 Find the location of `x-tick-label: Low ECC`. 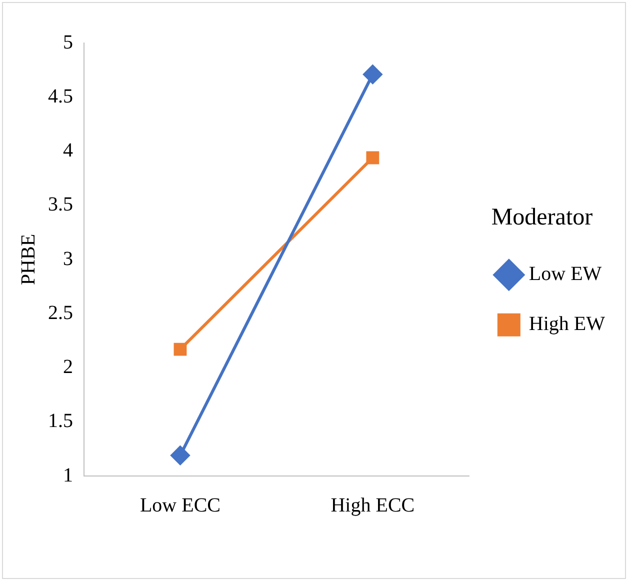

x-tick-label: Low ECC is located at coordinates (180, 505).